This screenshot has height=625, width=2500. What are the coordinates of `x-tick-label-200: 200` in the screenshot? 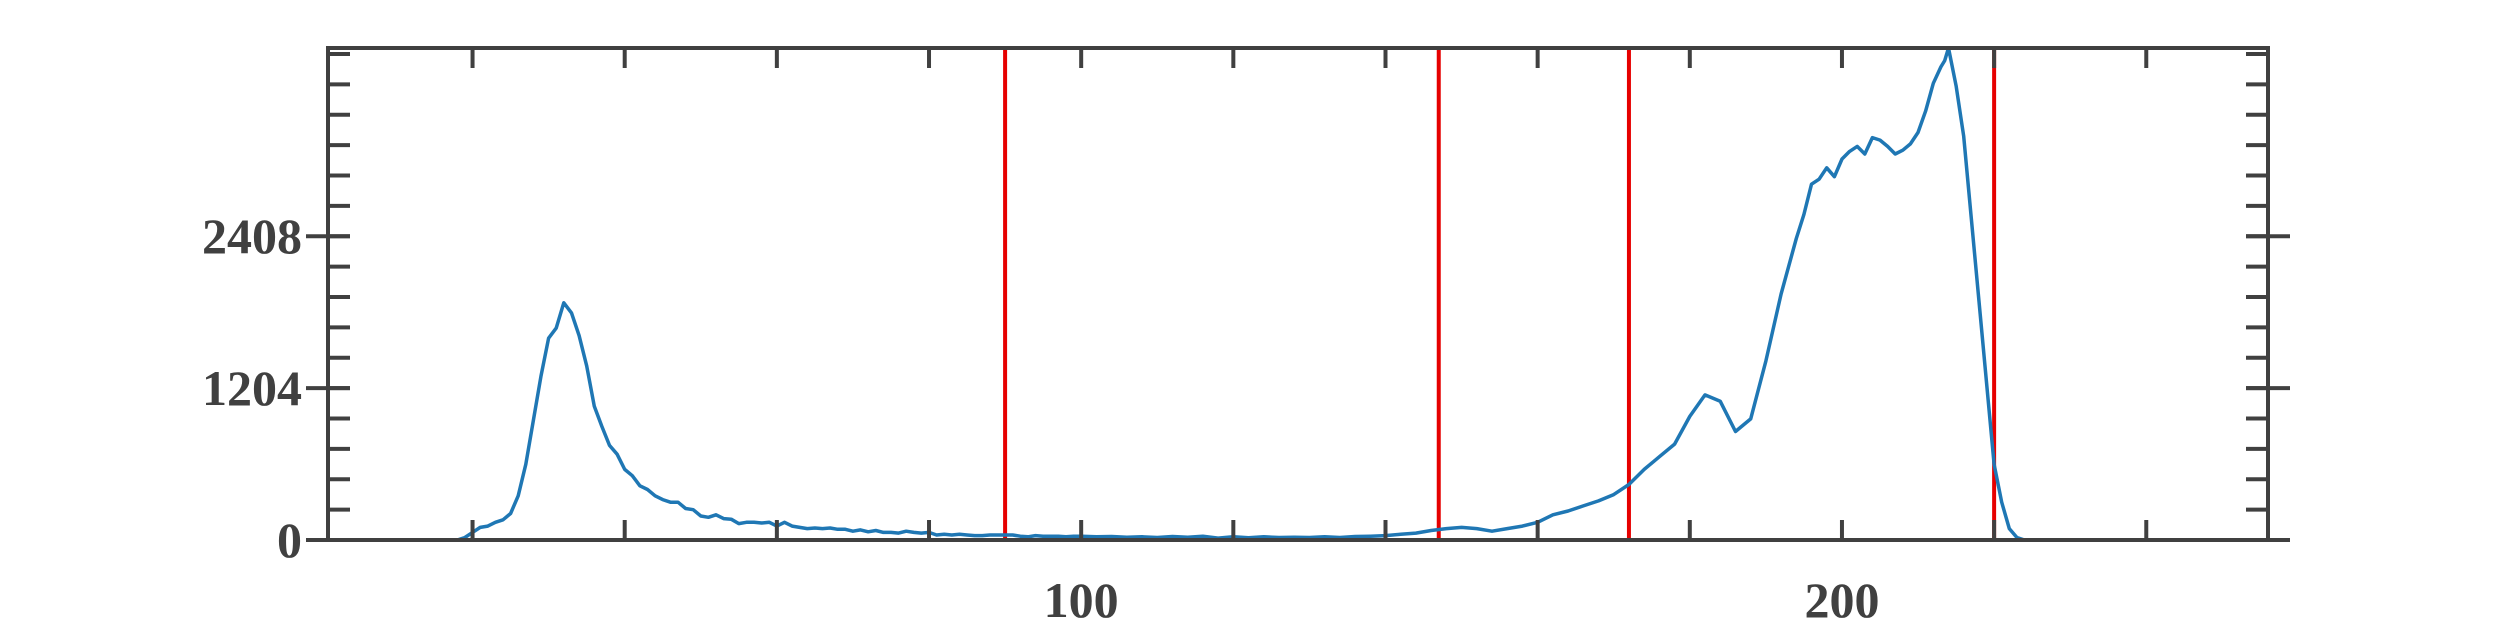 It's located at (1841, 598).